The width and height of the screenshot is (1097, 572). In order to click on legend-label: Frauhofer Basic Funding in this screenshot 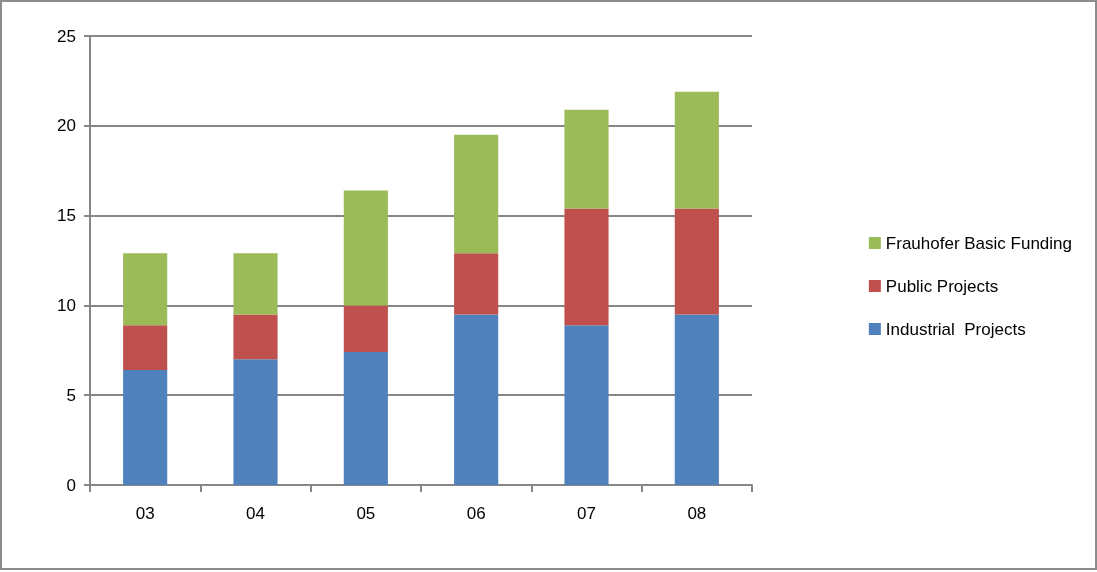, I will do `click(978, 243)`.